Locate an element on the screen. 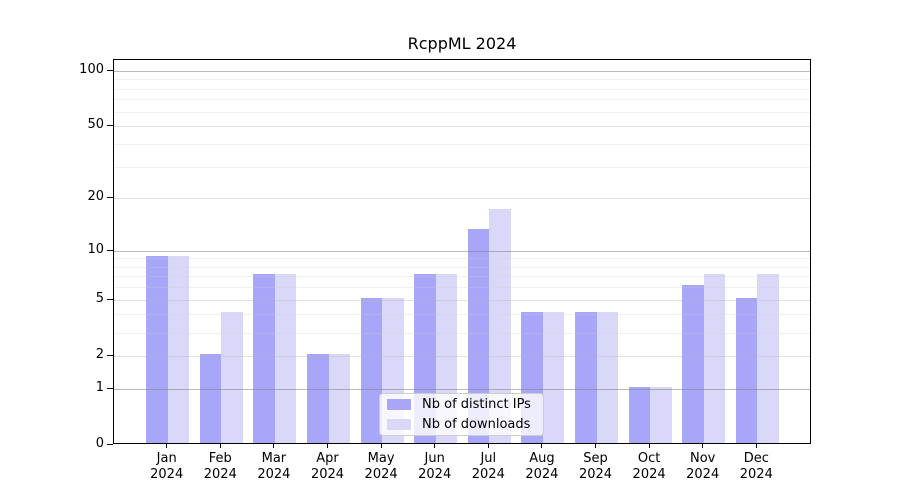  y-tick-label-0: 0 is located at coordinates (99, 443).